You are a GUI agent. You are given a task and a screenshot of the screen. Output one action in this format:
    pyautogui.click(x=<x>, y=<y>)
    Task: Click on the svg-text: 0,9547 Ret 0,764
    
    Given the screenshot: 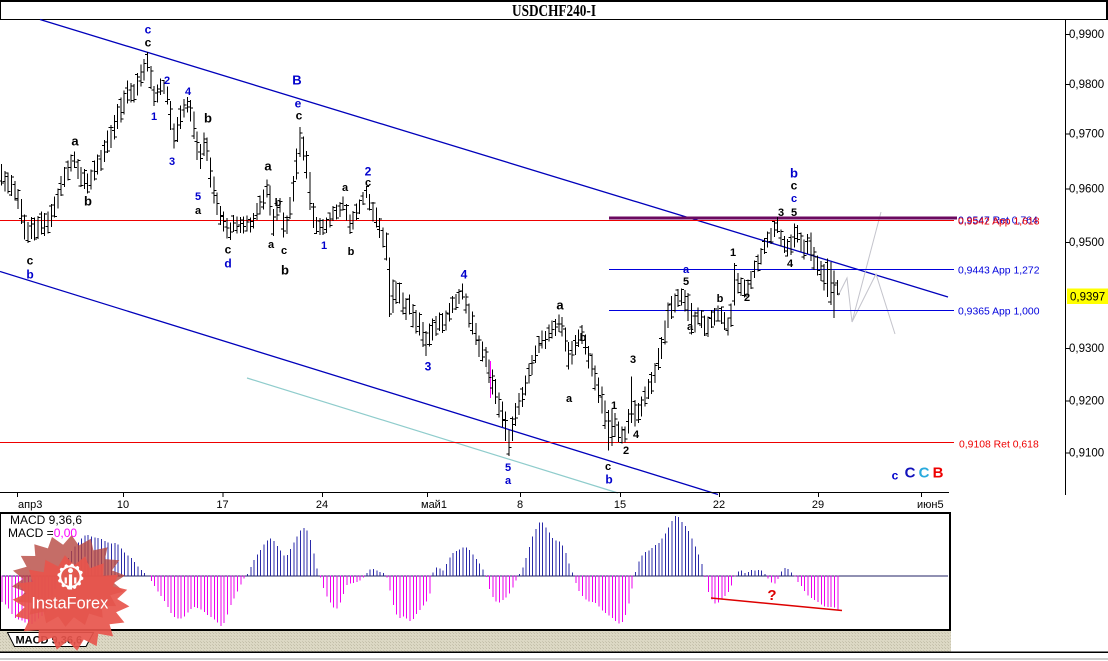 What is the action you would take?
    pyautogui.click(x=998, y=220)
    